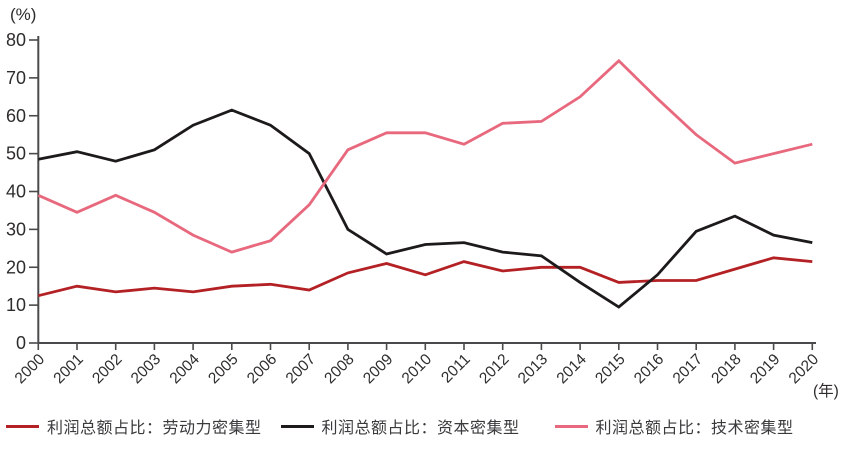 The width and height of the screenshot is (843, 450). What do you see at coordinates (21, 343) in the screenshot?
I see `y-tick-label: 0` at bounding box center [21, 343].